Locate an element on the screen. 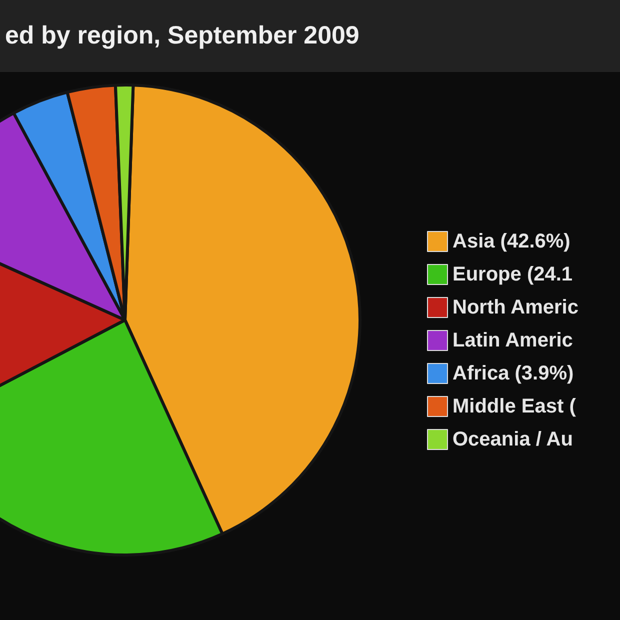 This screenshot has width=620, height=620. legend-label: Europe (24.1 is located at coordinates (512, 275).